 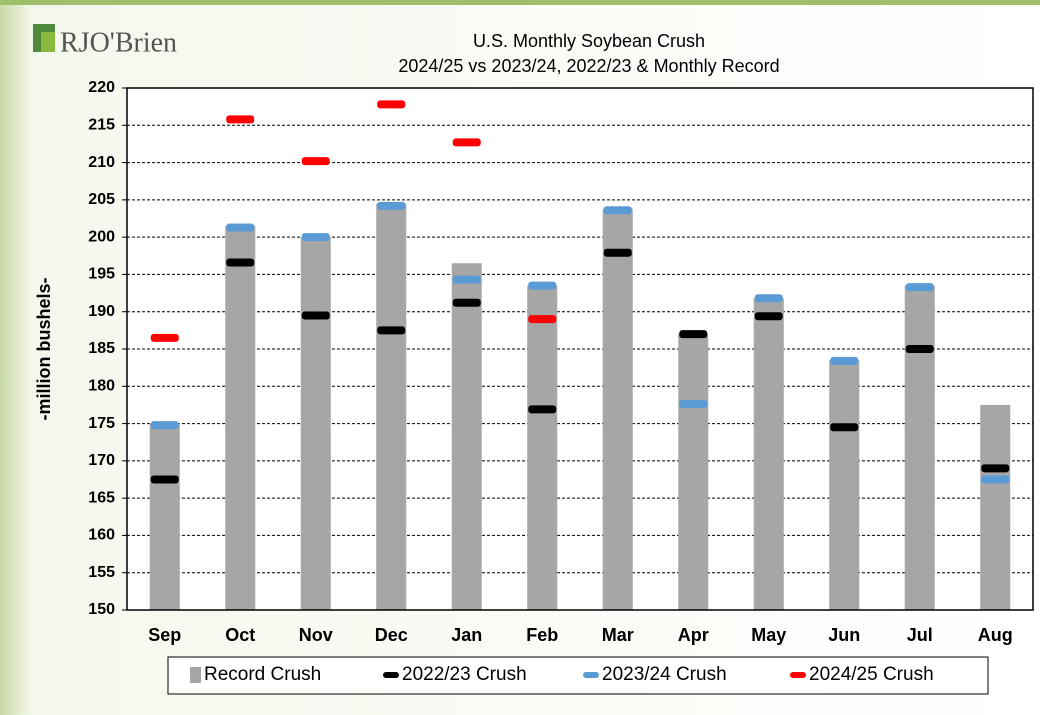 What do you see at coordinates (101, 535) in the screenshot?
I see `y-tick-label: 160` at bounding box center [101, 535].